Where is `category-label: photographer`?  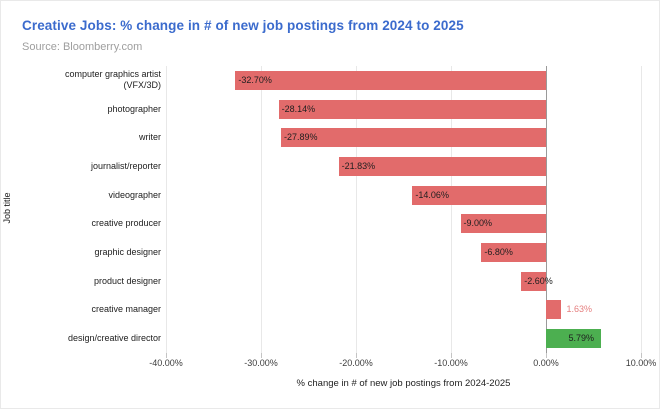 category-label: photographer is located at coordinates (134, 108).